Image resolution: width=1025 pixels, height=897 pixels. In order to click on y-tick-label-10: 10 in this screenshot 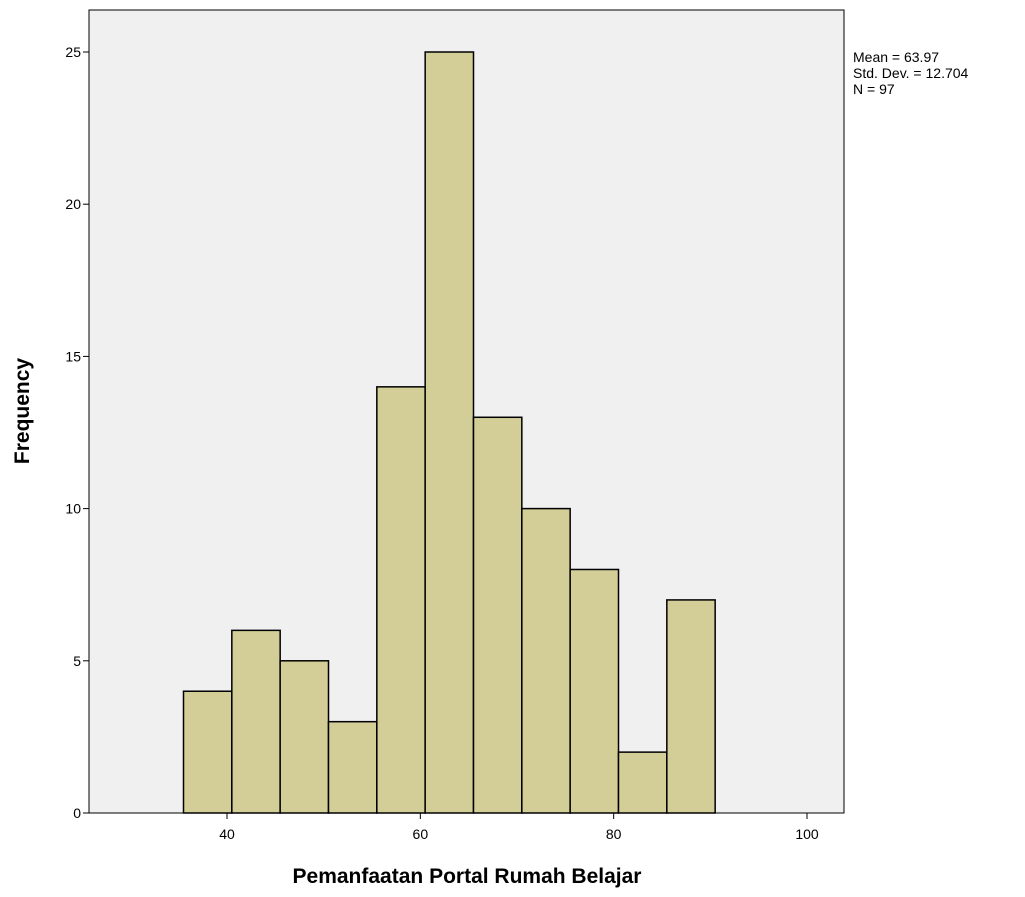, I will do `click(73, 509)`.